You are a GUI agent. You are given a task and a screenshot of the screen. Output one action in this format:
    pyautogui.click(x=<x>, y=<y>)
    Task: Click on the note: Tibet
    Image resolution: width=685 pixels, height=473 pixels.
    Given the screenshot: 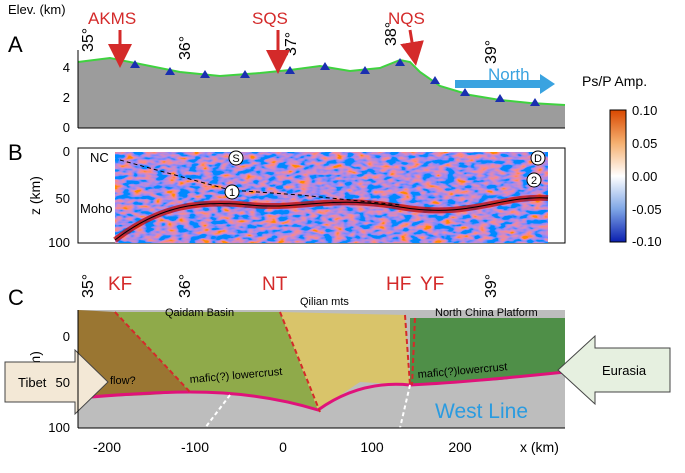 What is the action you would take?
    pyautogui.click(x=32, y=382)
    